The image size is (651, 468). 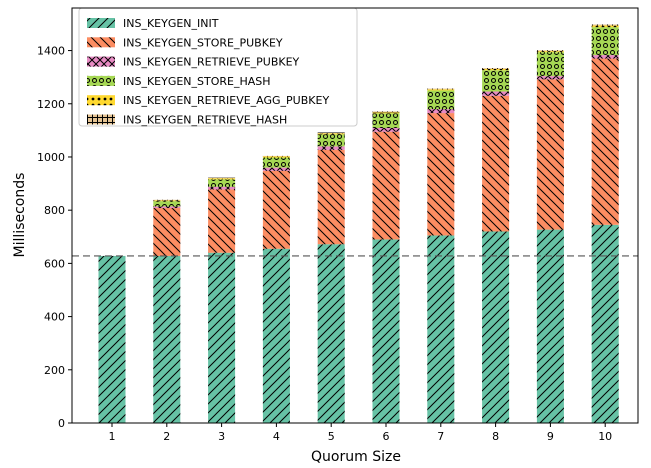 I want to click on x-tick-label: 2, so click(x=166, y=436).